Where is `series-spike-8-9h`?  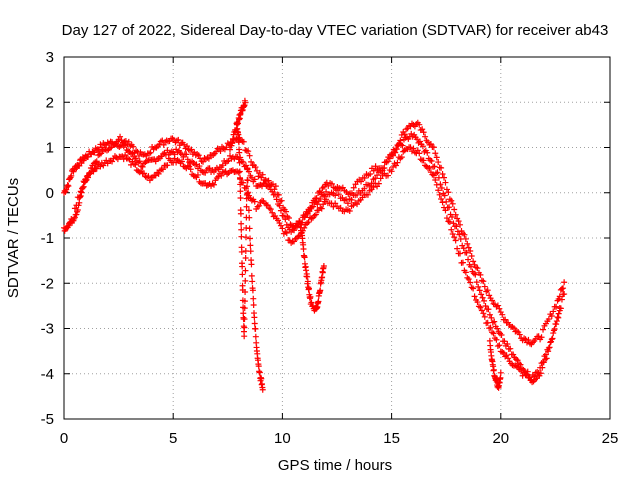
series-spike-8-9h is located at coordinates (255, 279).